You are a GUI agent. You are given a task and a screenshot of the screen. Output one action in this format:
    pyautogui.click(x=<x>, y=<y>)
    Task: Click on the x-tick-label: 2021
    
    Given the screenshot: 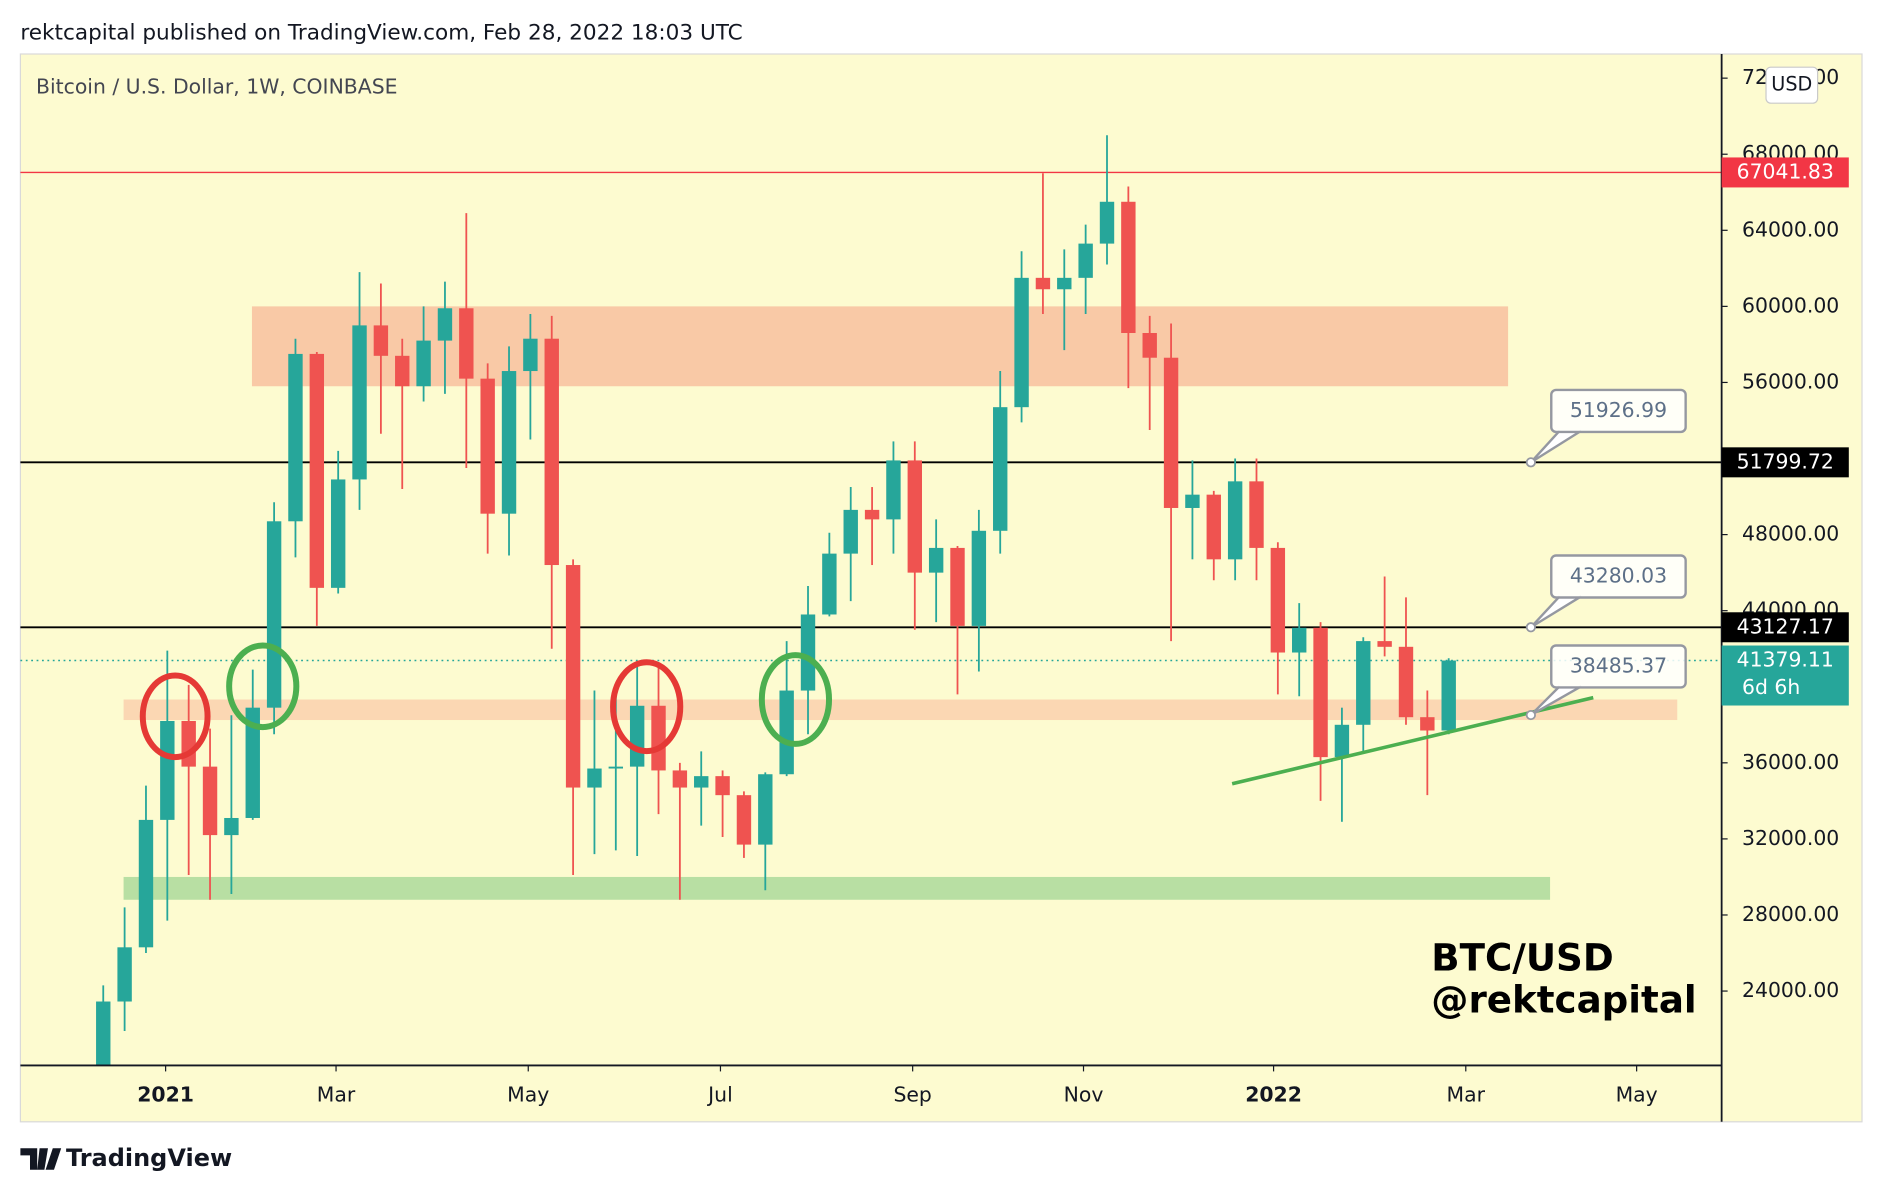 What is the action you would take?
    pyautogui.click(x=165, y=1094)
    